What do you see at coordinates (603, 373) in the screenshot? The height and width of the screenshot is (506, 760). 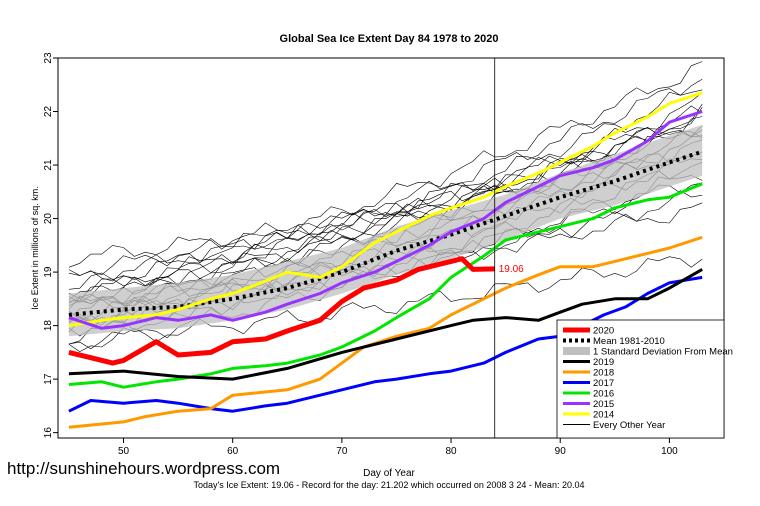 I see `legend-label: 2018` at bounding box center [603, 373].